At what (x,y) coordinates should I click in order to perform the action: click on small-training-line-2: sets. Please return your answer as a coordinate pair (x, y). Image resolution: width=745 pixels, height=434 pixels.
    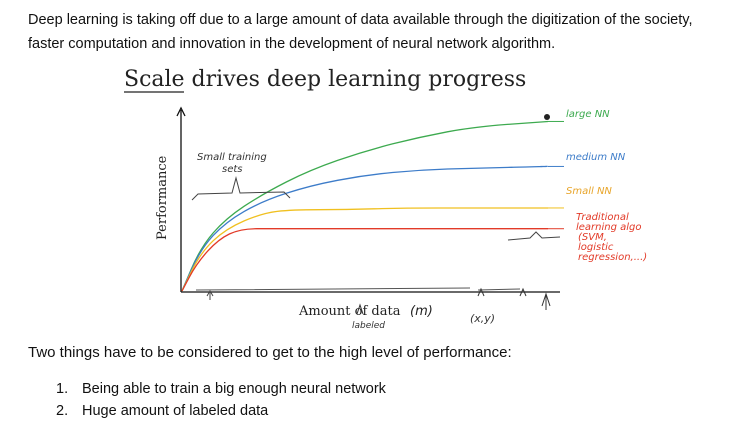
    Looking at the image, I should click on (232, 169).